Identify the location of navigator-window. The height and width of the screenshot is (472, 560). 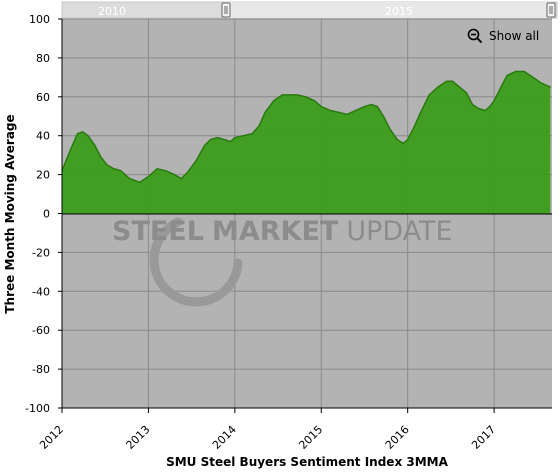
(389, 10).